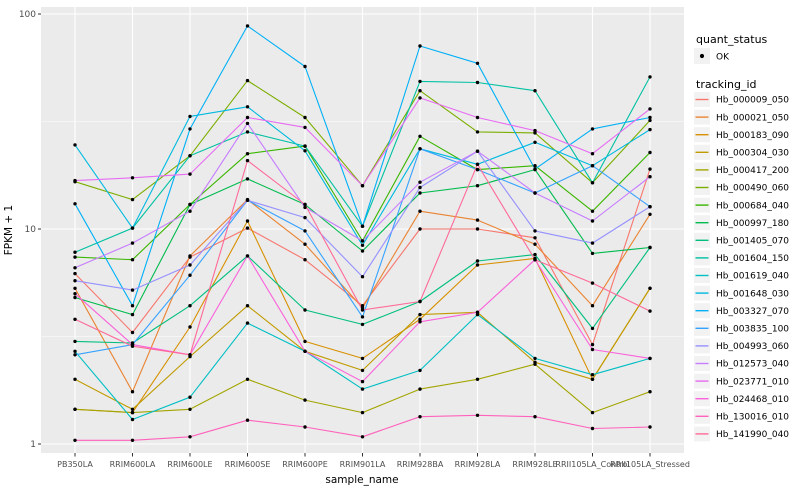 This screenshot has width=800, height=500. I want to click on x-tick-label: RRIM600PE, so click(305, 464).